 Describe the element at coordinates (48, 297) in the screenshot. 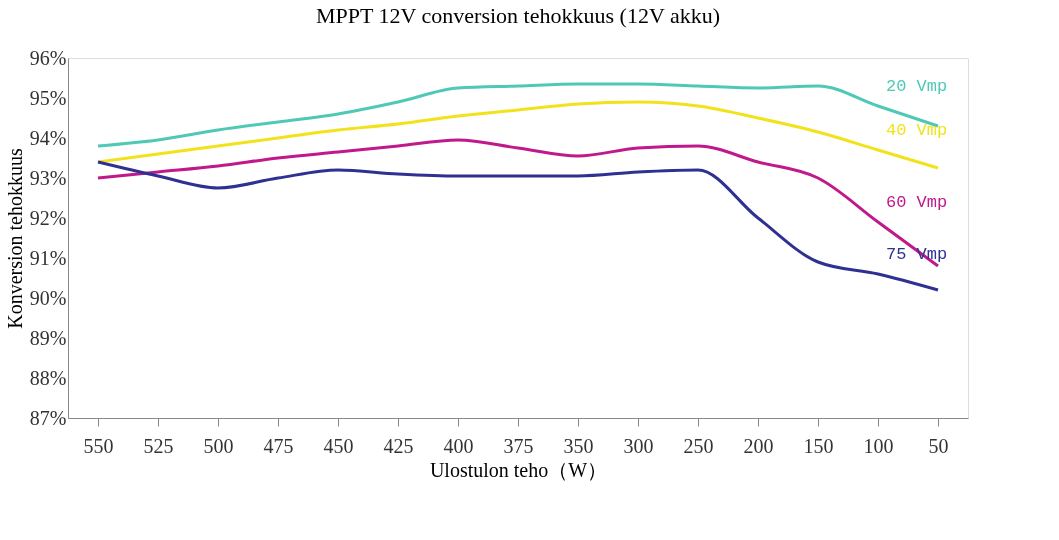

I see `y-tick-label: 90%` at that location.